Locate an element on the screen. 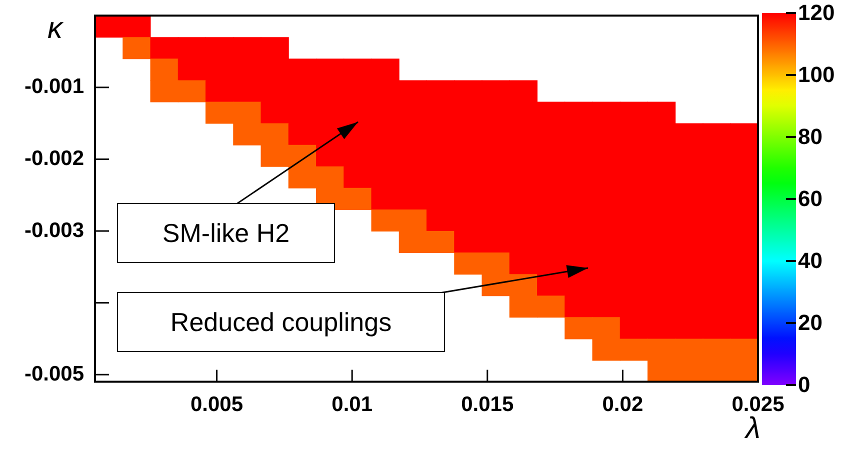  y-tick-label: -0.002 is located at coordinates (54, 158).